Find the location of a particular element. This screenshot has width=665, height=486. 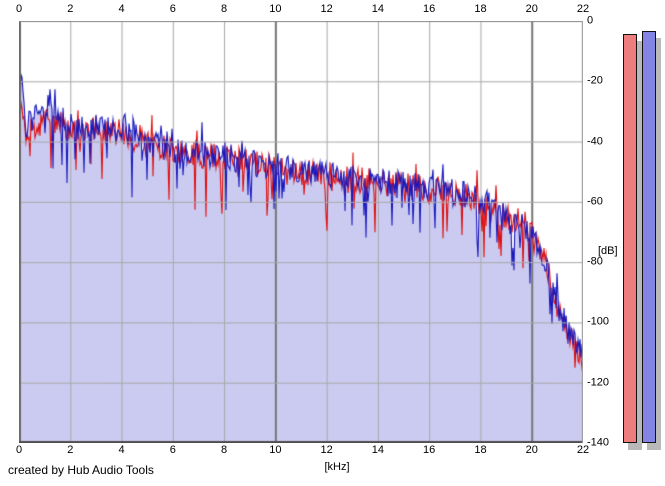

y-tick-label: 0 is located at coordinates (590, 20).